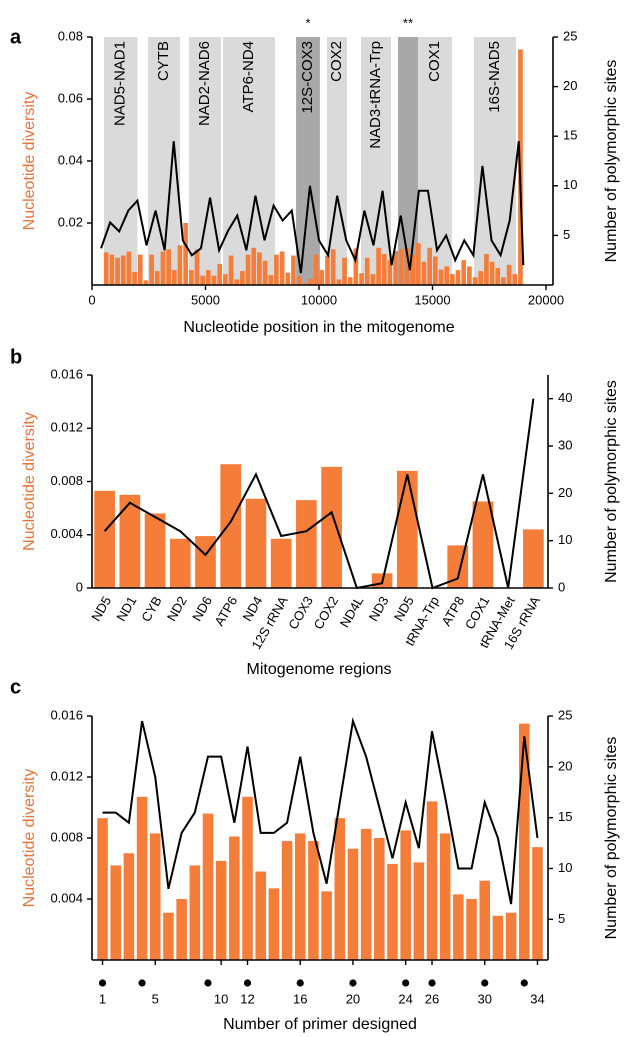 The height and width of the screenshot is (1037, 635). Describe the element at coordinates (205, 299) in the screenshot. I see `x-tick-label: 5000` at that location.